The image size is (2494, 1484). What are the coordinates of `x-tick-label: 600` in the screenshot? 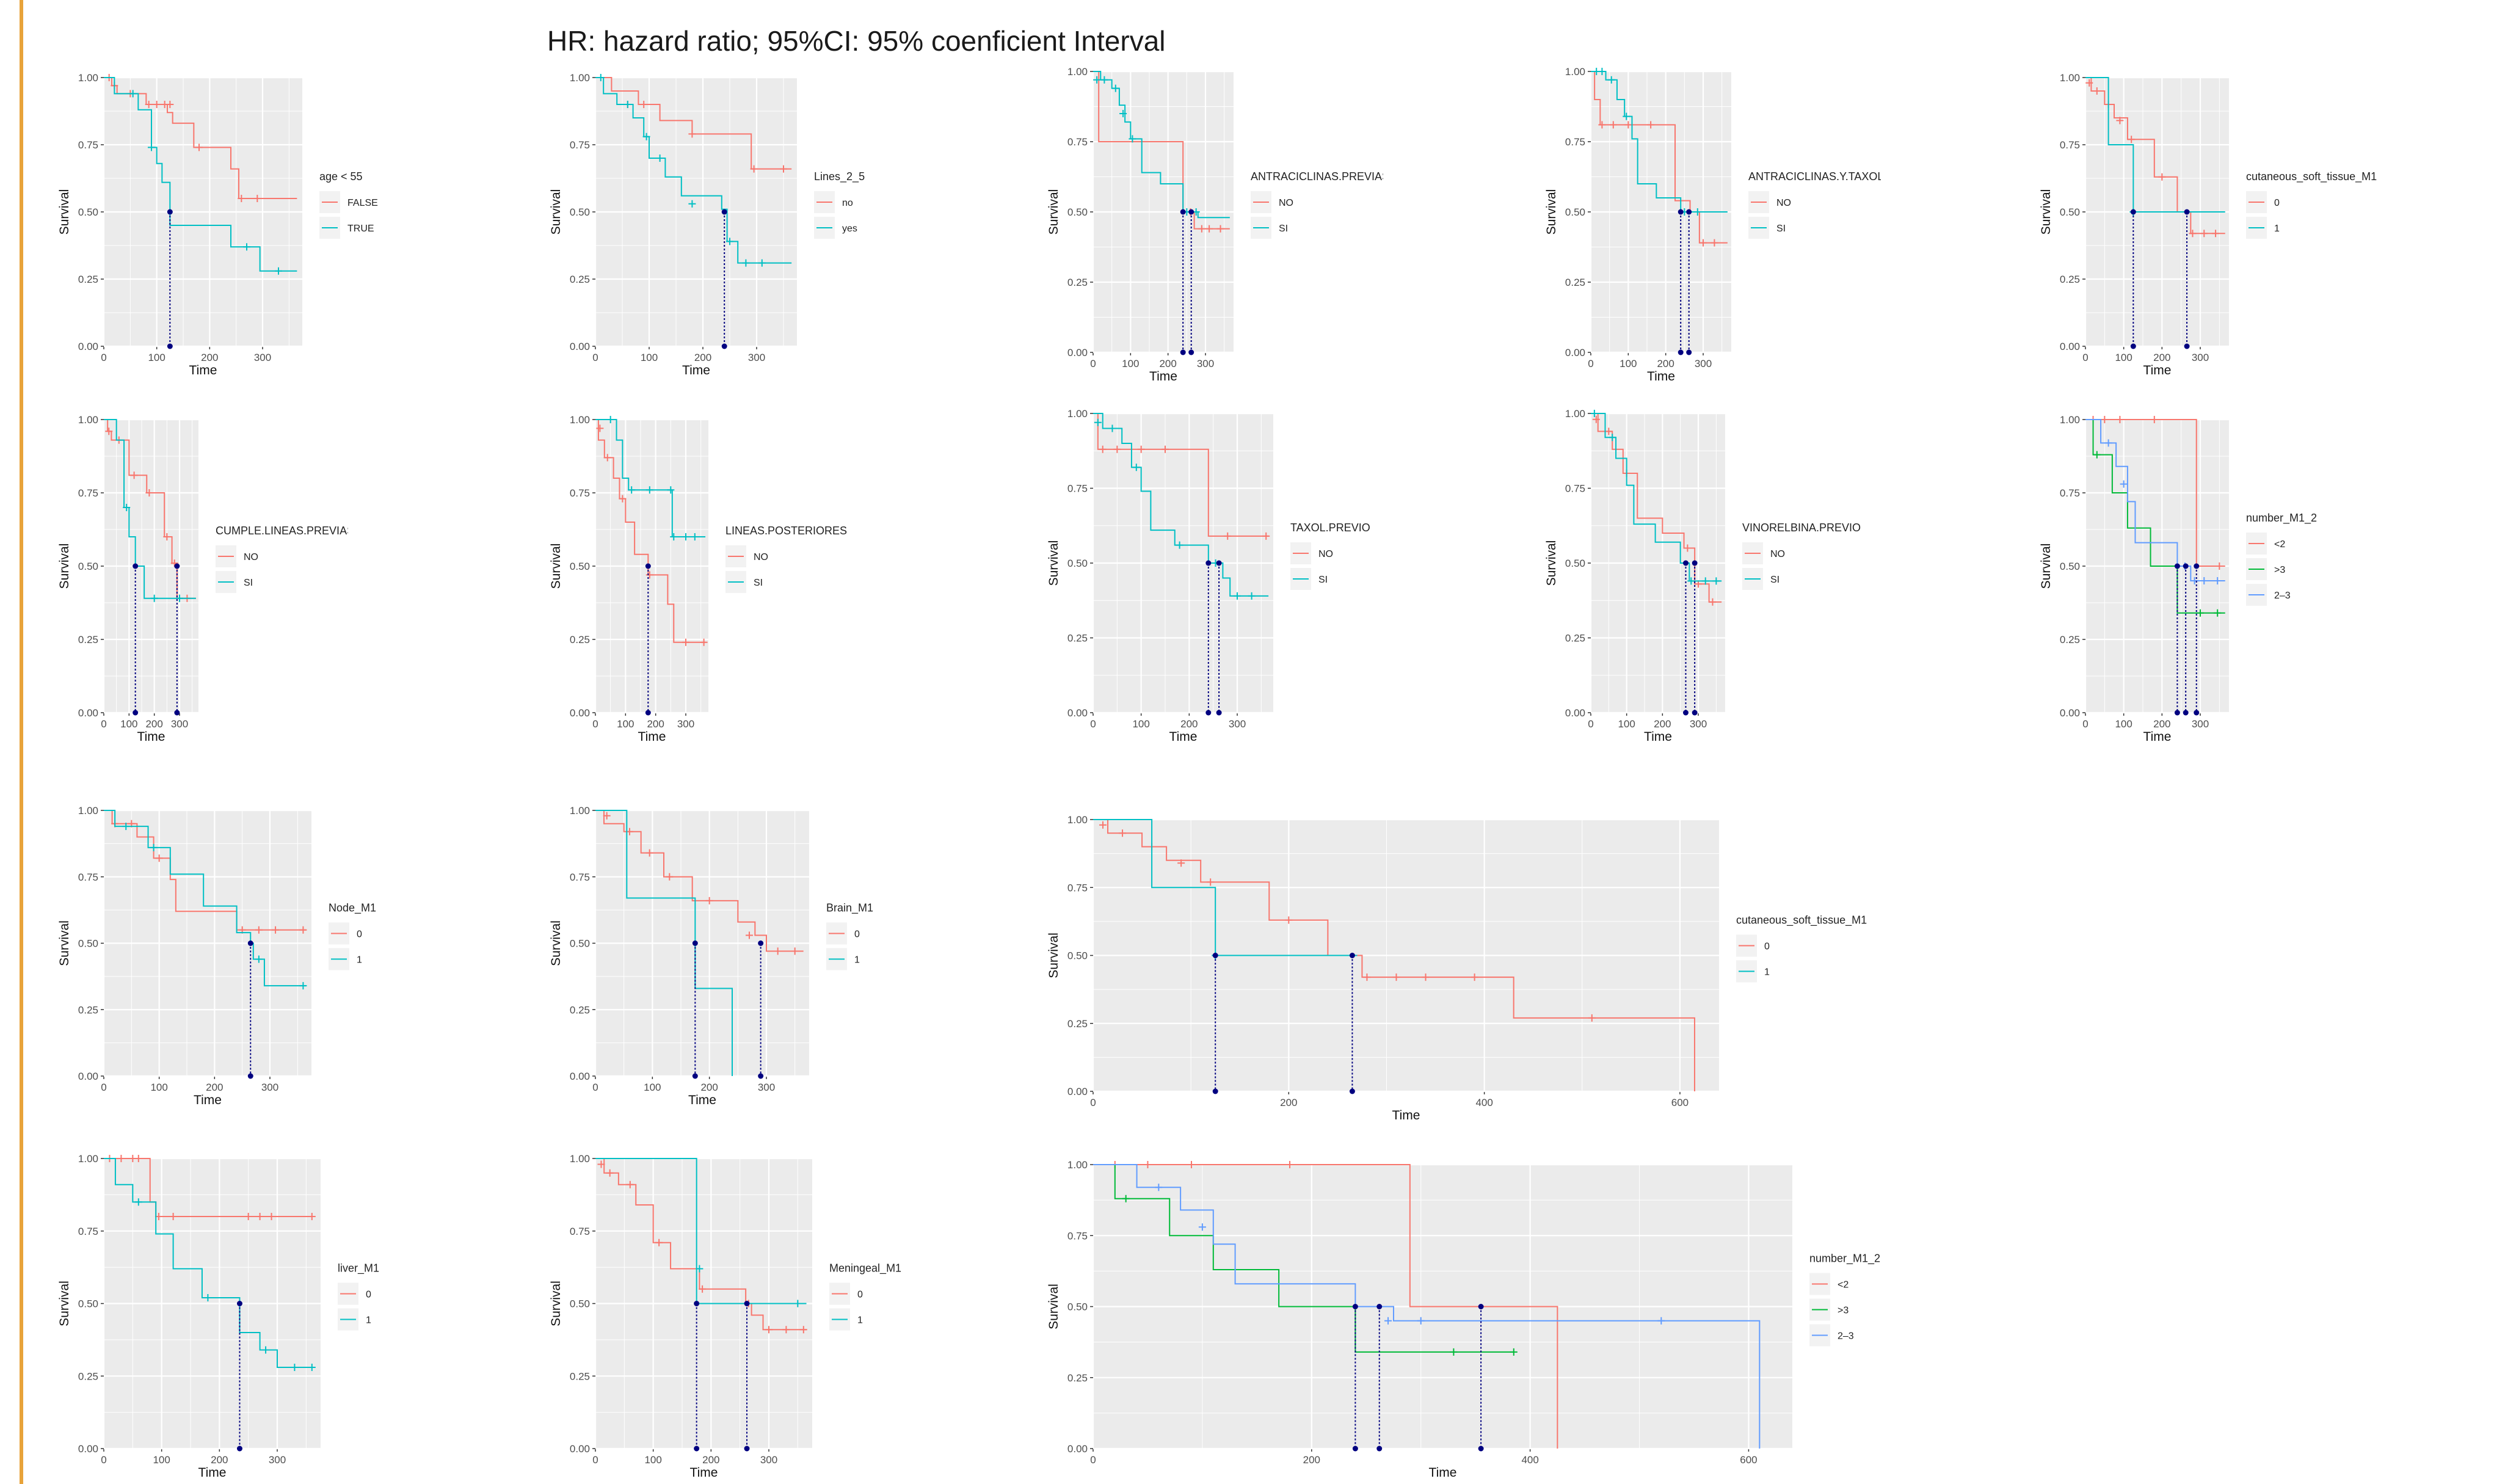 It's located at (1748, 1460).